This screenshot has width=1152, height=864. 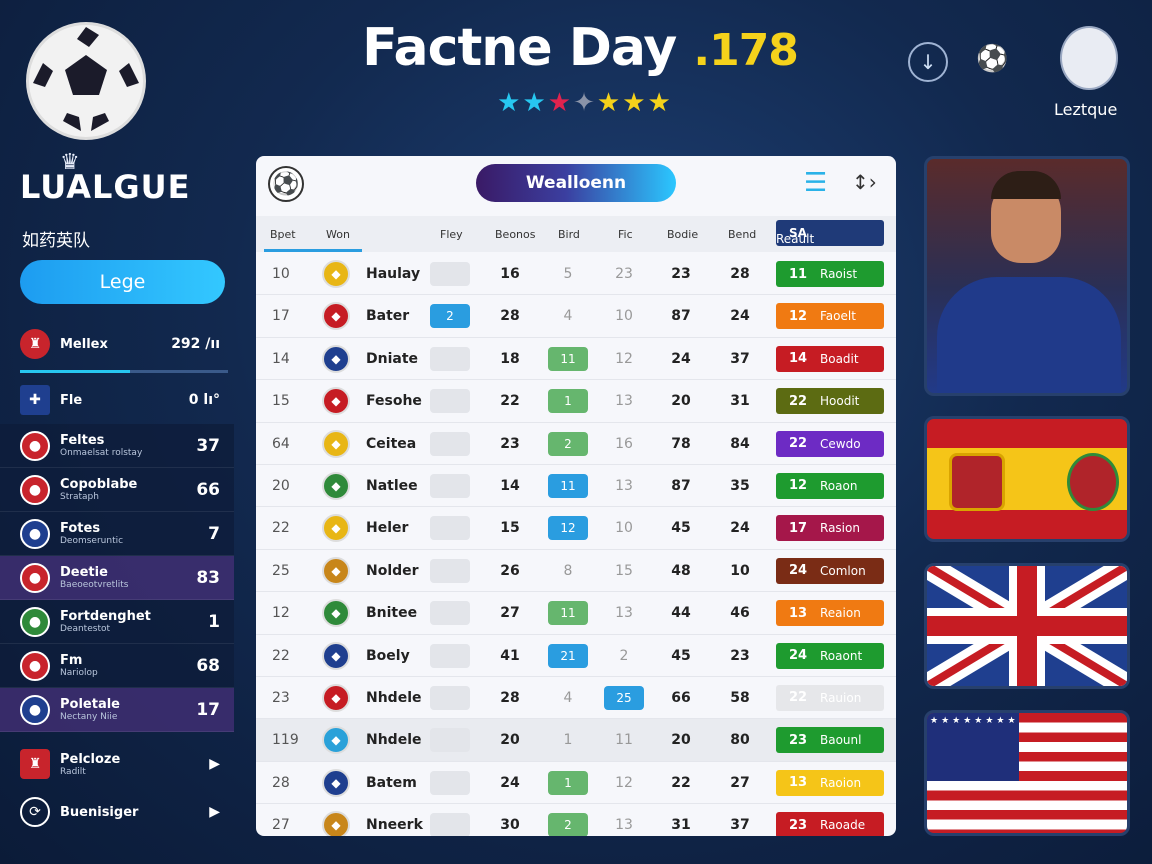 I want to click on download-icon: ↓, so click(x=928, y=62).